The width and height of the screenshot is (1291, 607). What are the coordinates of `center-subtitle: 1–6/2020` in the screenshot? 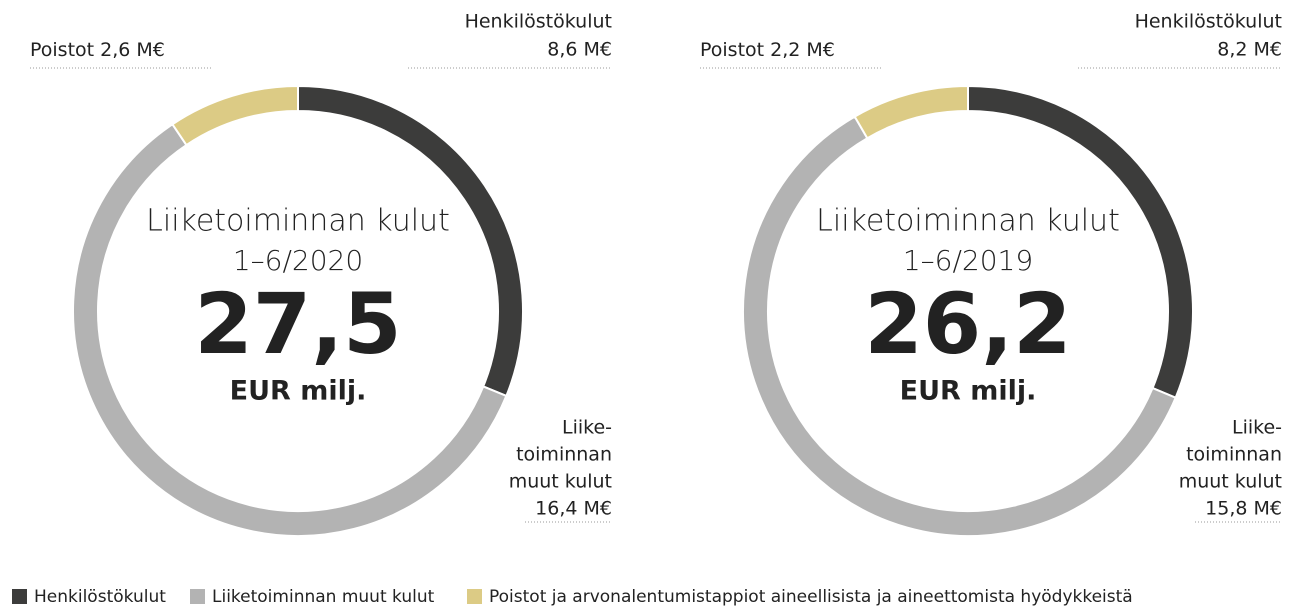 It's located at (298, 260).